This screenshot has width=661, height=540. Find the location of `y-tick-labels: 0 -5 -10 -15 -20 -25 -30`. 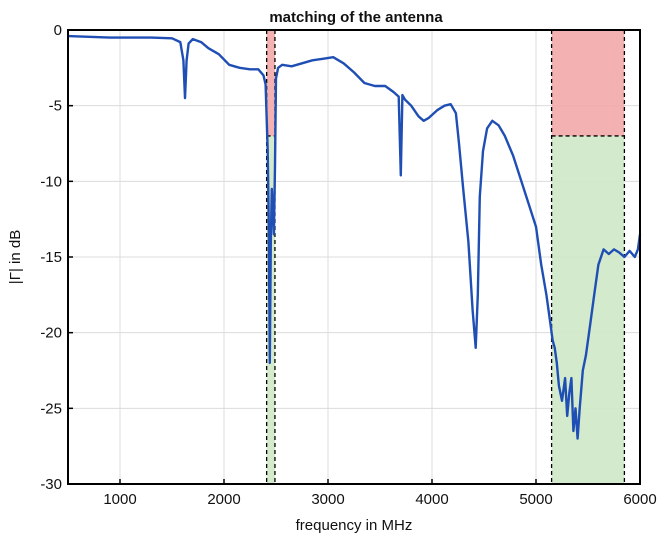

y-tick-labels: 0 -5 -10 -15 -20 -25 -30 is located at coordinates (56, 257).